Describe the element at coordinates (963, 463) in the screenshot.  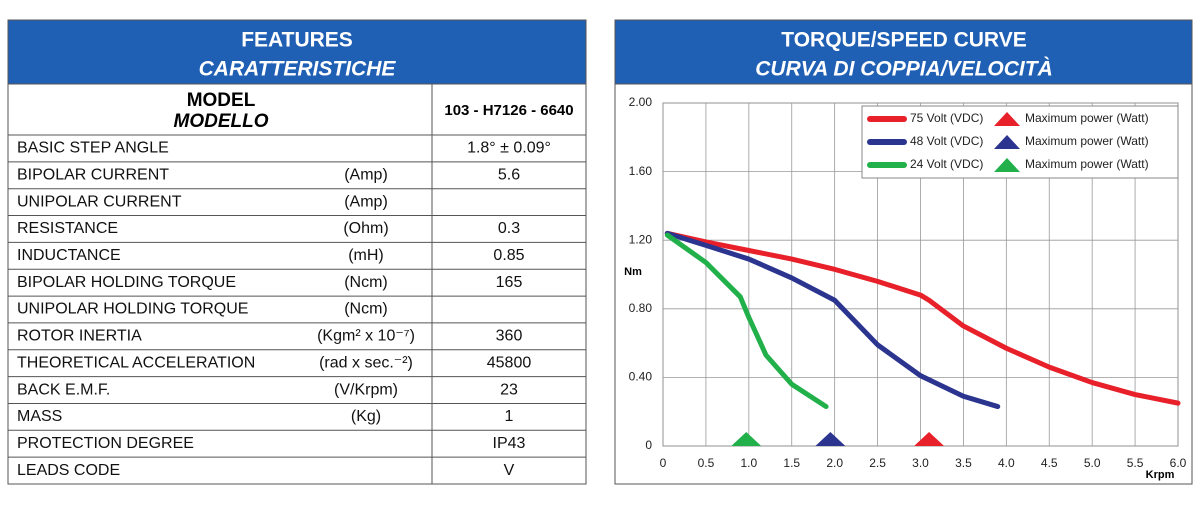
I see `x-tick-label: 3.5` at that location.